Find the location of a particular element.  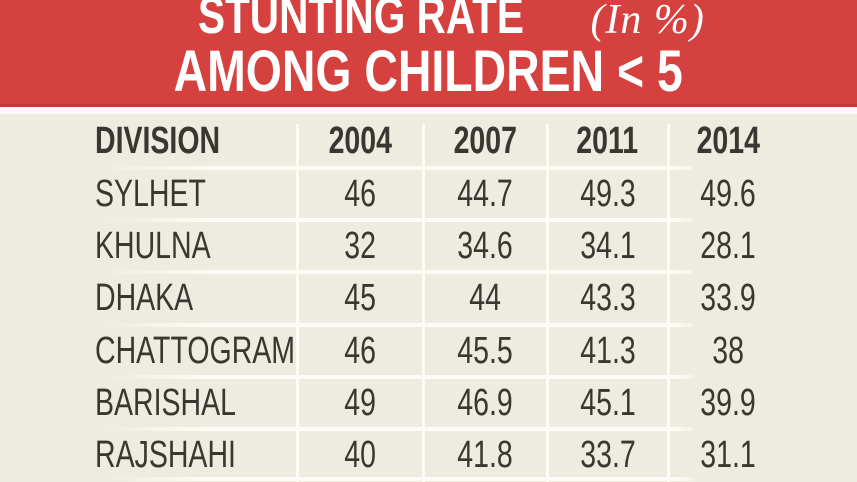

column-header-2014: 2014 is located at coordinates (728, 140).